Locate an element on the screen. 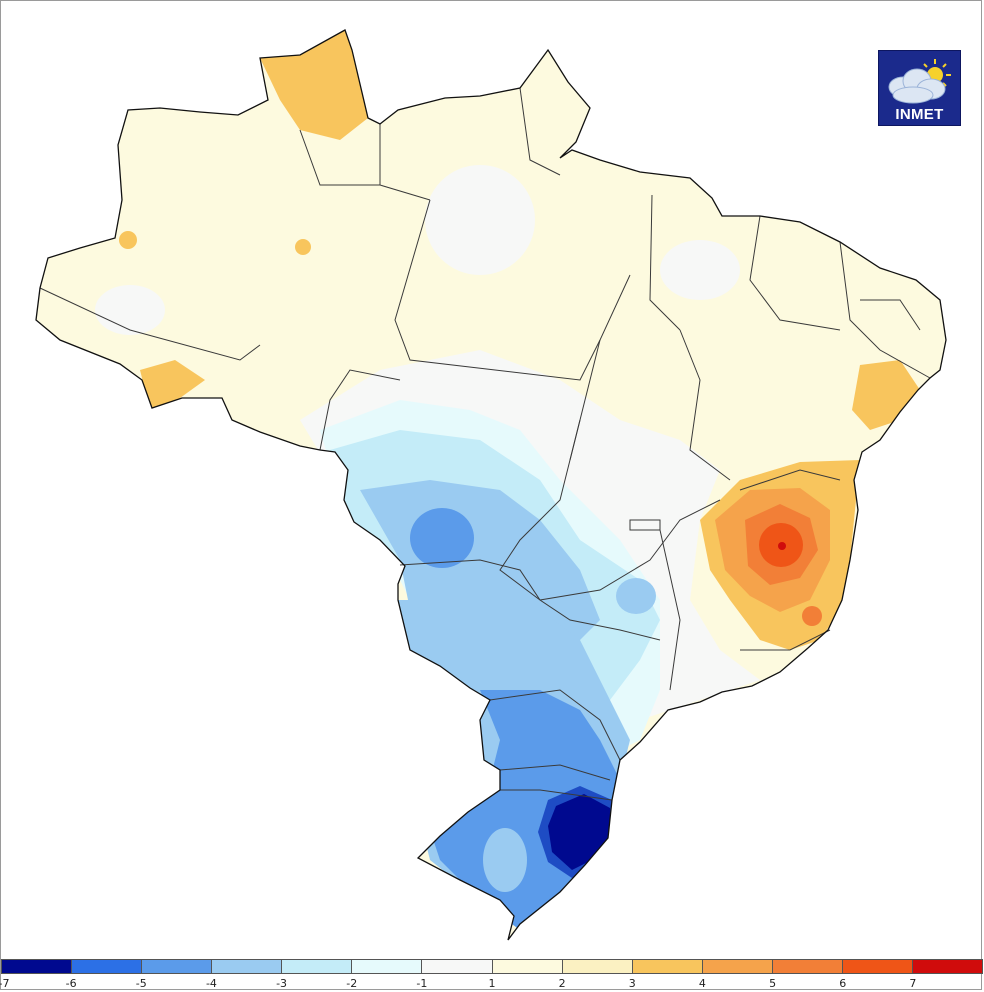 The image size is (984, 992). mato-grosso-cold-core is located at coordinates (442, 538).